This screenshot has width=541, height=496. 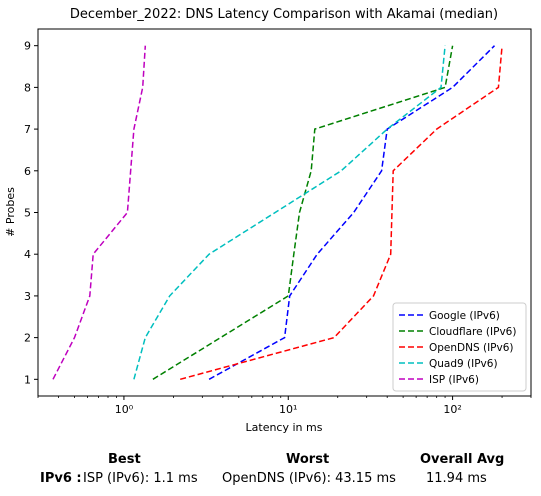 What do you see at coordinates (288, 409) in the screenshot?
I see `x-tick-label: 10¹` at bounding box center [288, 409].